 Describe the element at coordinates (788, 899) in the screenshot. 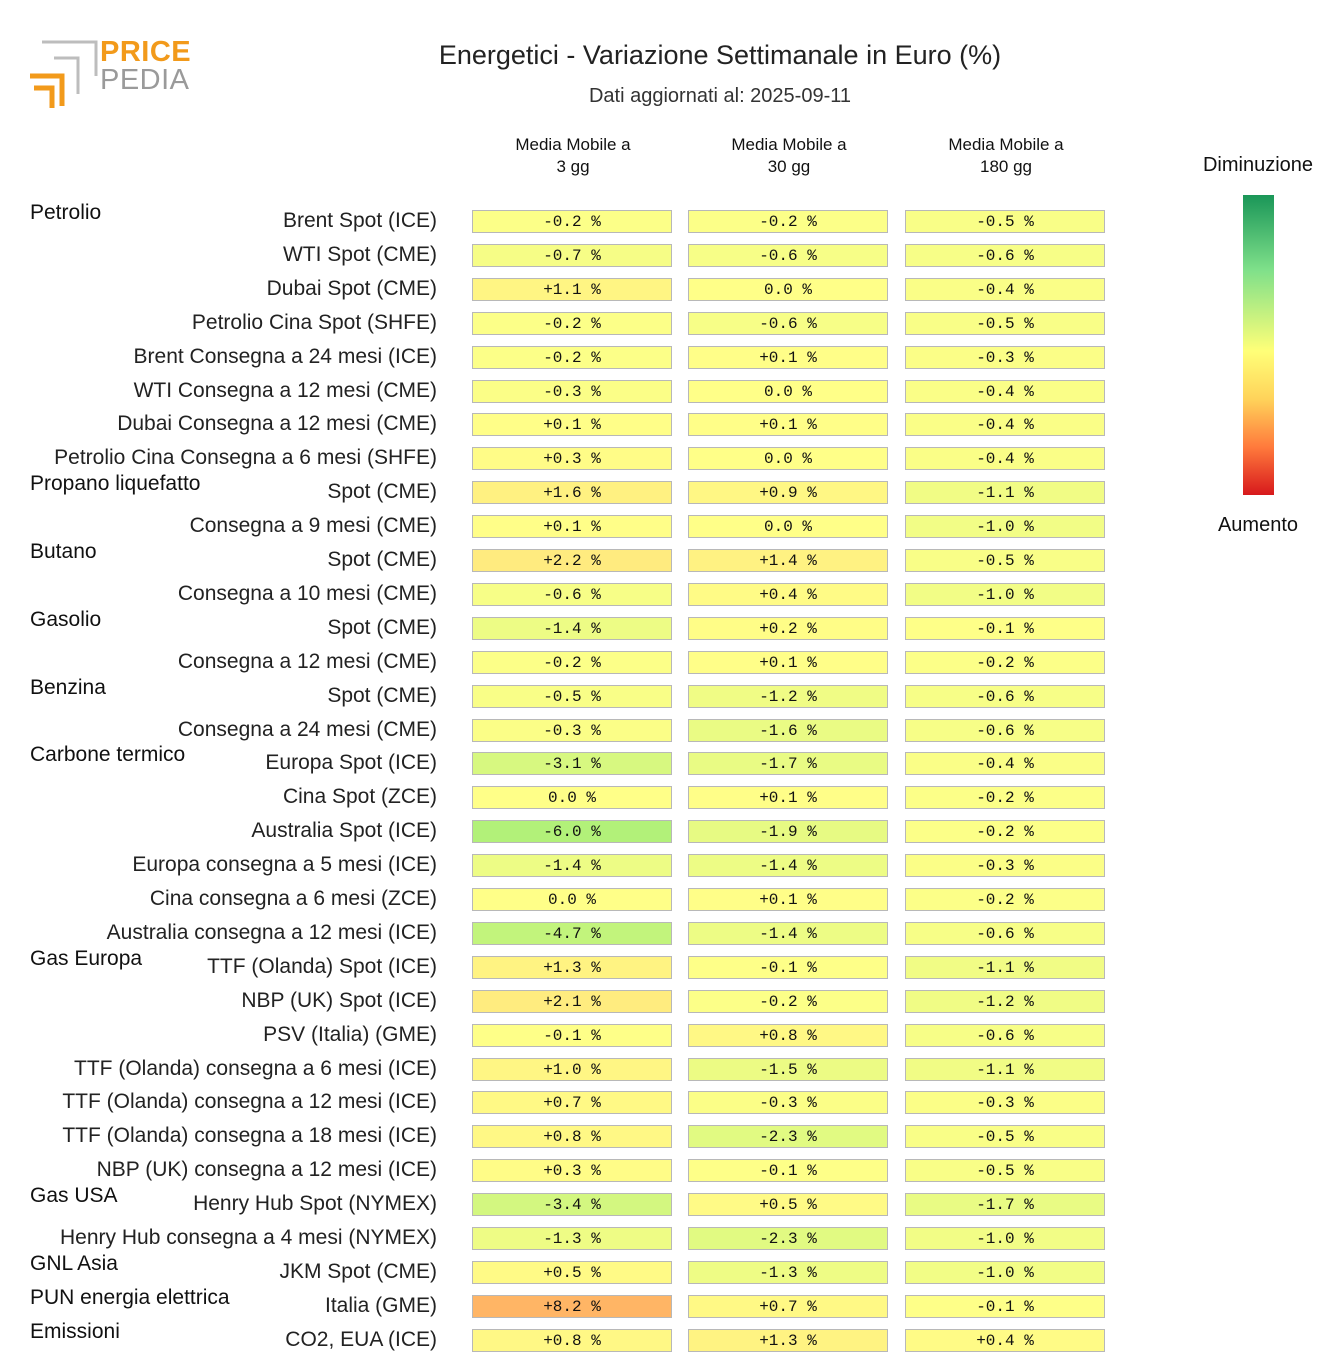

I see `heatmap-cell: +0.1 %` at that location.